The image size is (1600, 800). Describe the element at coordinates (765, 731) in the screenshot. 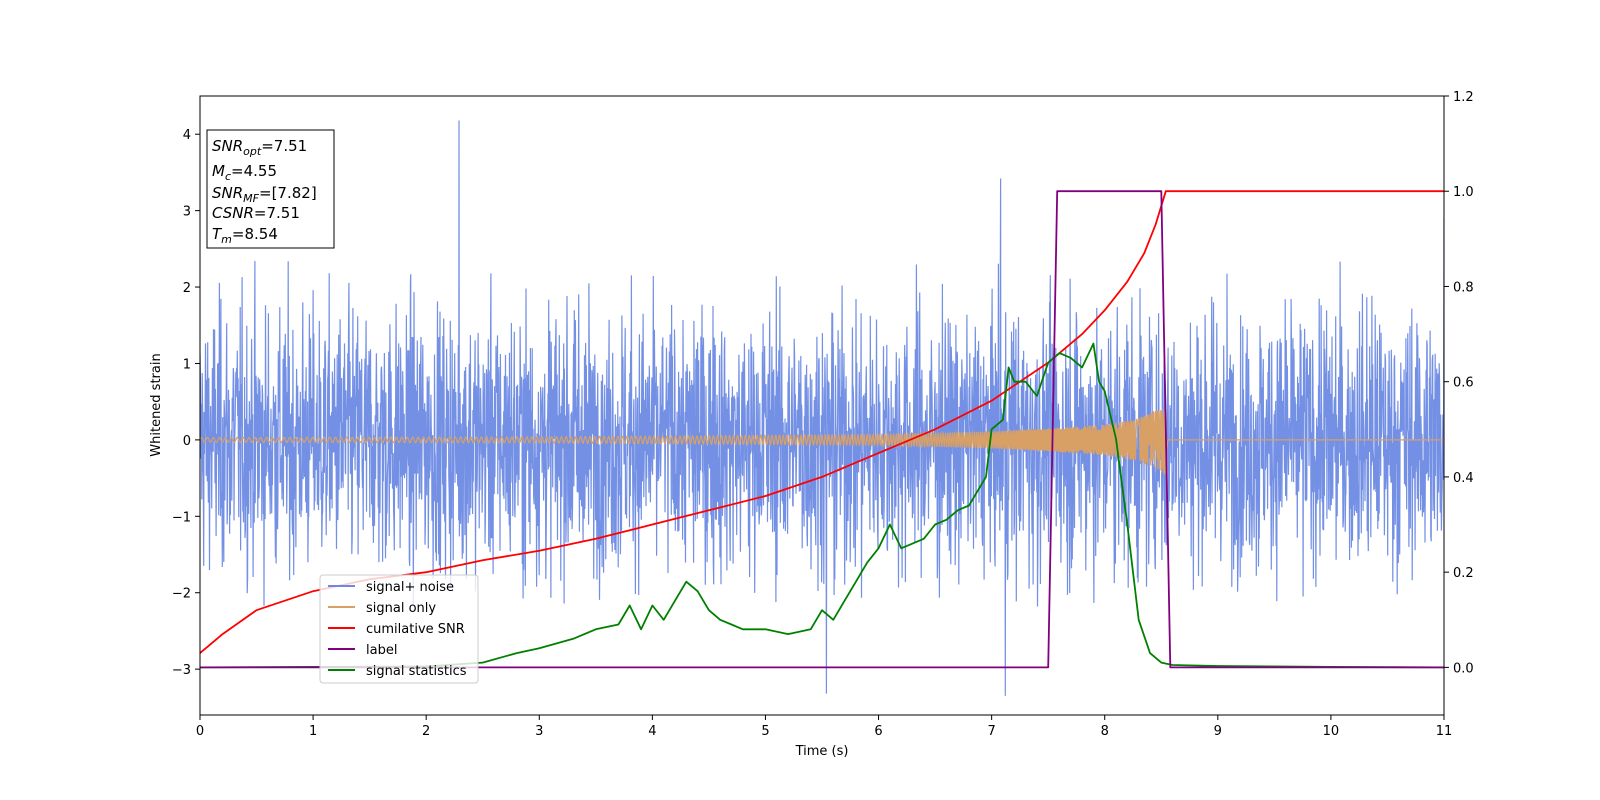

I see `x-tick-label: 5` at that location.